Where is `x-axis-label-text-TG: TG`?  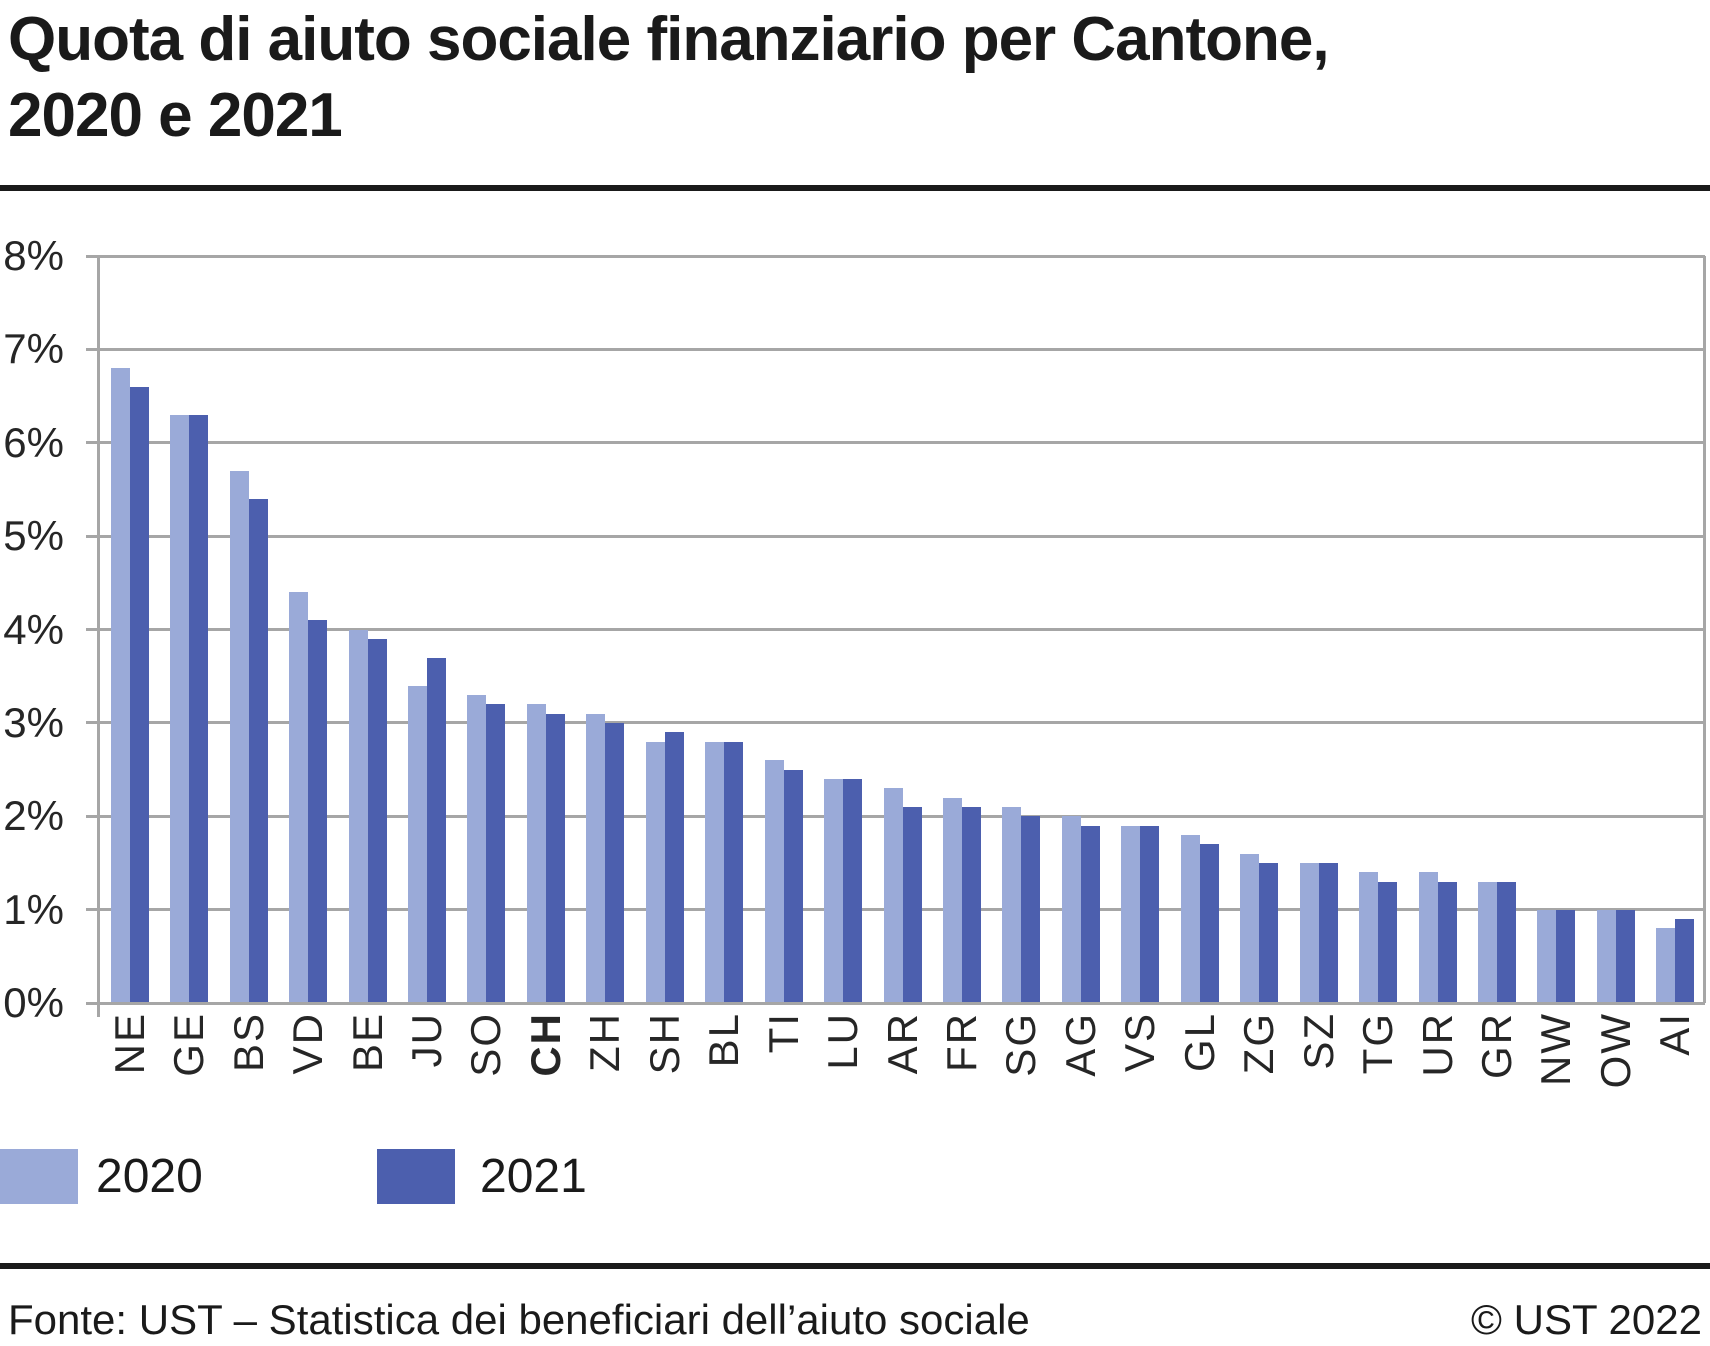 x-axis-label-text-TG: TG is located at coordinates (1378, 1043).